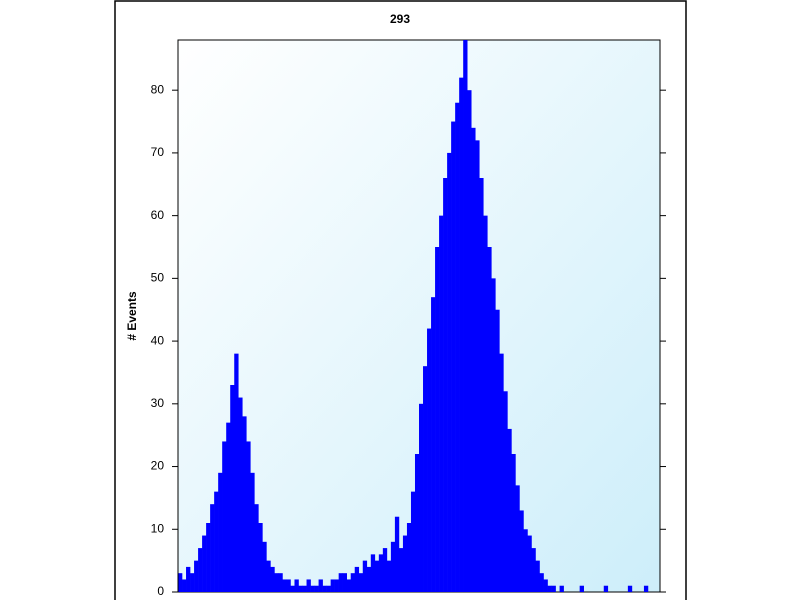  I want to click on y-tick-label: 80, so click(158, 89).